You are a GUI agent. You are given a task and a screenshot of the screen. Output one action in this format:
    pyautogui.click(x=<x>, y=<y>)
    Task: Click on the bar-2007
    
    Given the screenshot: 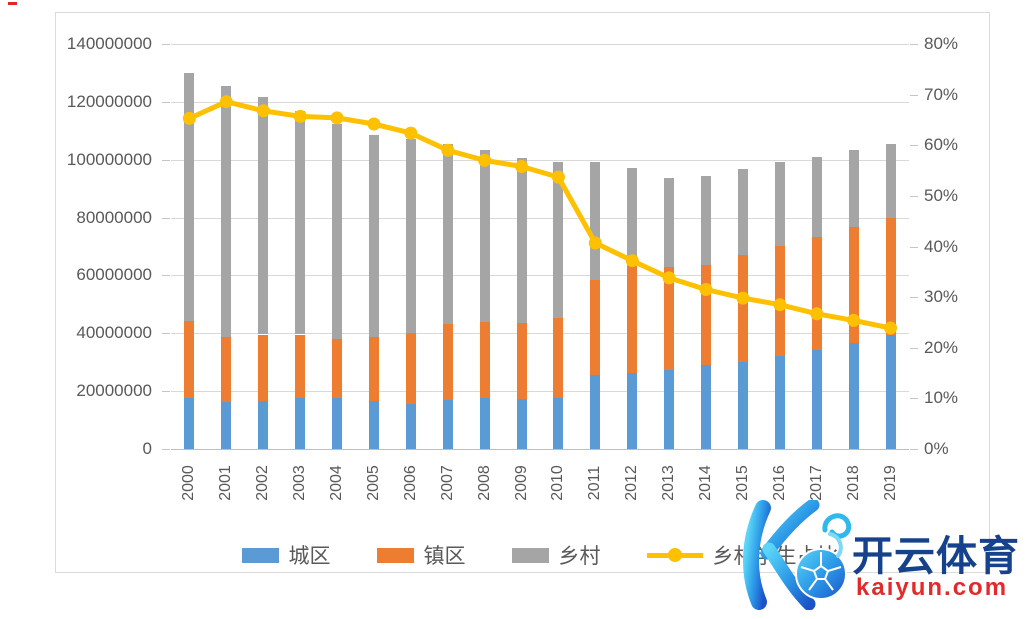 What is the action you would take?
    pyautogui.click(x=447, y=296)
    